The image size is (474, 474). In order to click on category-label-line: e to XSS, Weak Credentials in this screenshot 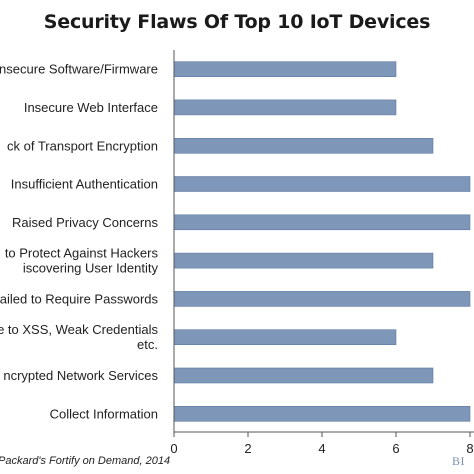, I will do `click(79, 329)`.